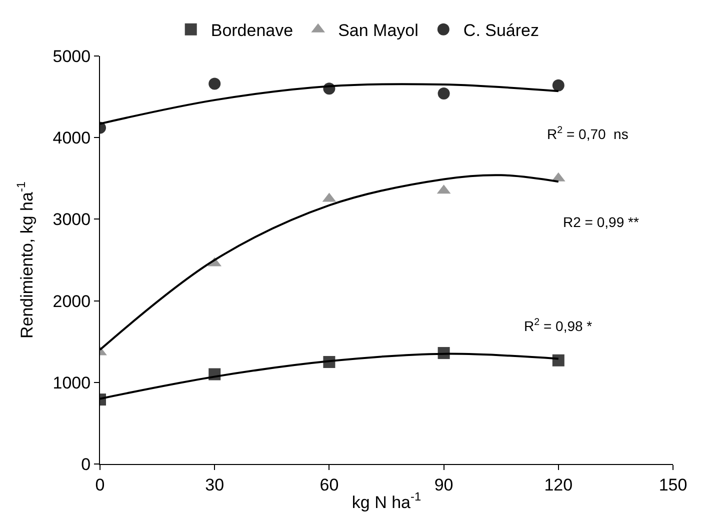 The width and height of the screenshot is (703, 524). What do you see at coordinates (86, 464) in the screenshot?
I see `y-tick-label: 0` at bounding box center [86, 464].